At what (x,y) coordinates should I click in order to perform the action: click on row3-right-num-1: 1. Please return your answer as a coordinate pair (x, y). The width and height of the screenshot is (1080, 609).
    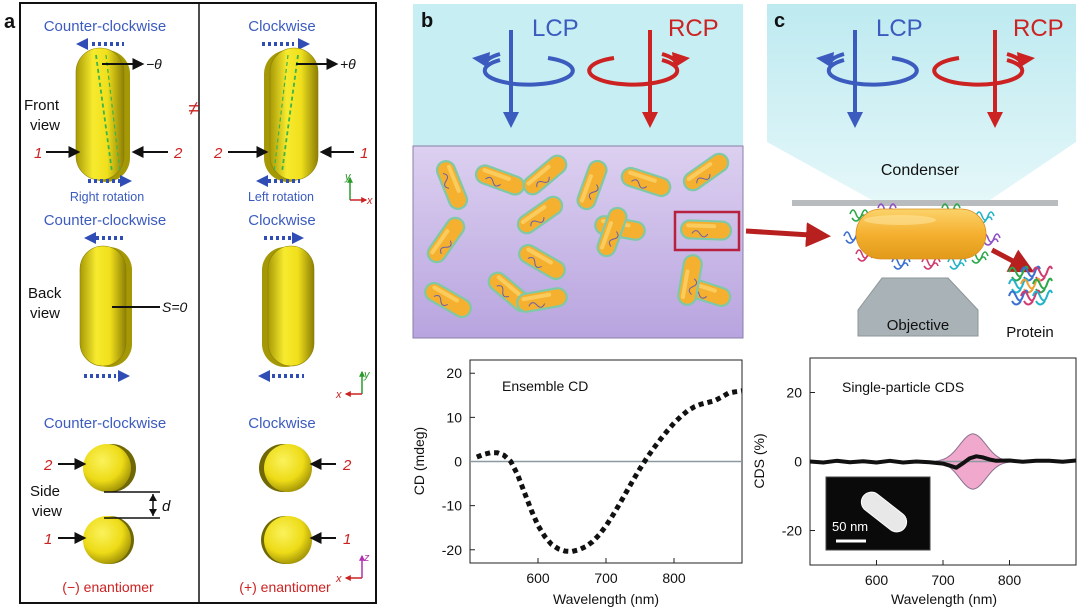
    Looking at the image, I should click on (347, 539).